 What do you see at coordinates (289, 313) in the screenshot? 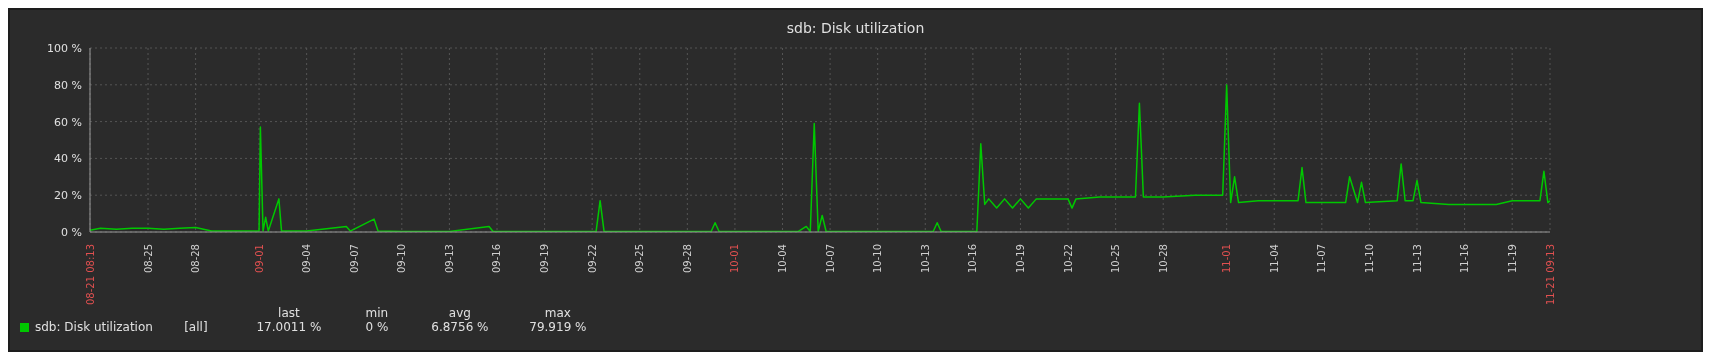
I see `text: last` at bounding box center [289, 313].